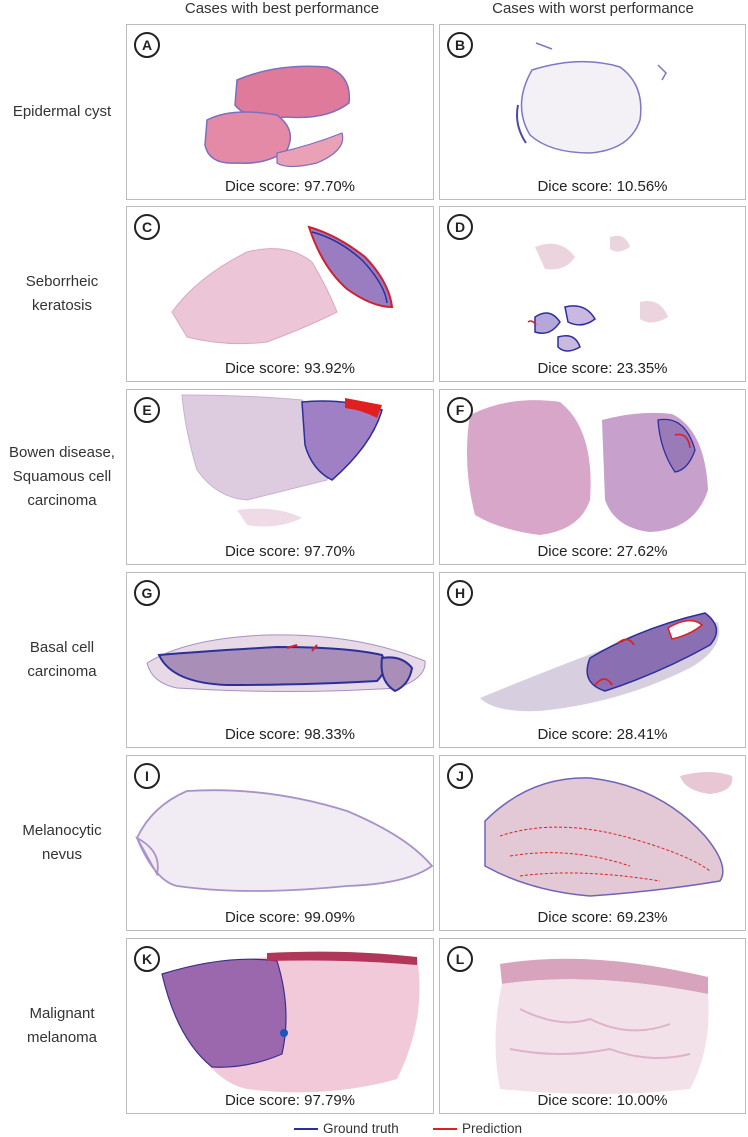  What do you see at coordinates (62, 1037) in the screenshot?
I see `row-label-line: melanoma` at bounding box center [62, 1037].